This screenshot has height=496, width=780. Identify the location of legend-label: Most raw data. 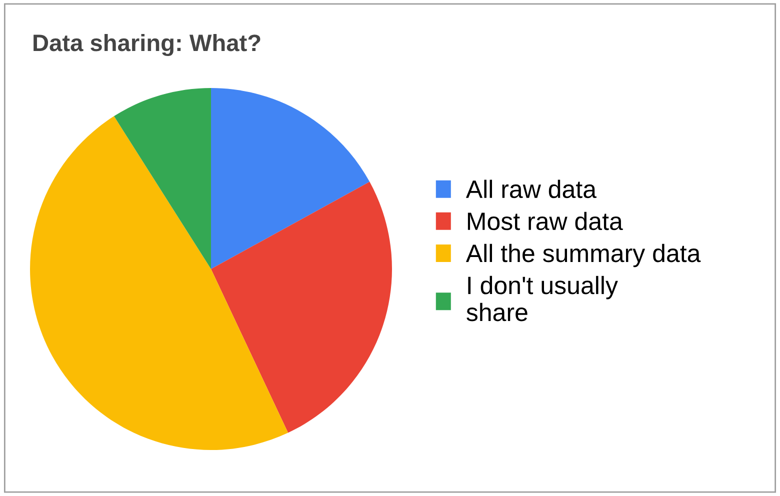
(545, 221).